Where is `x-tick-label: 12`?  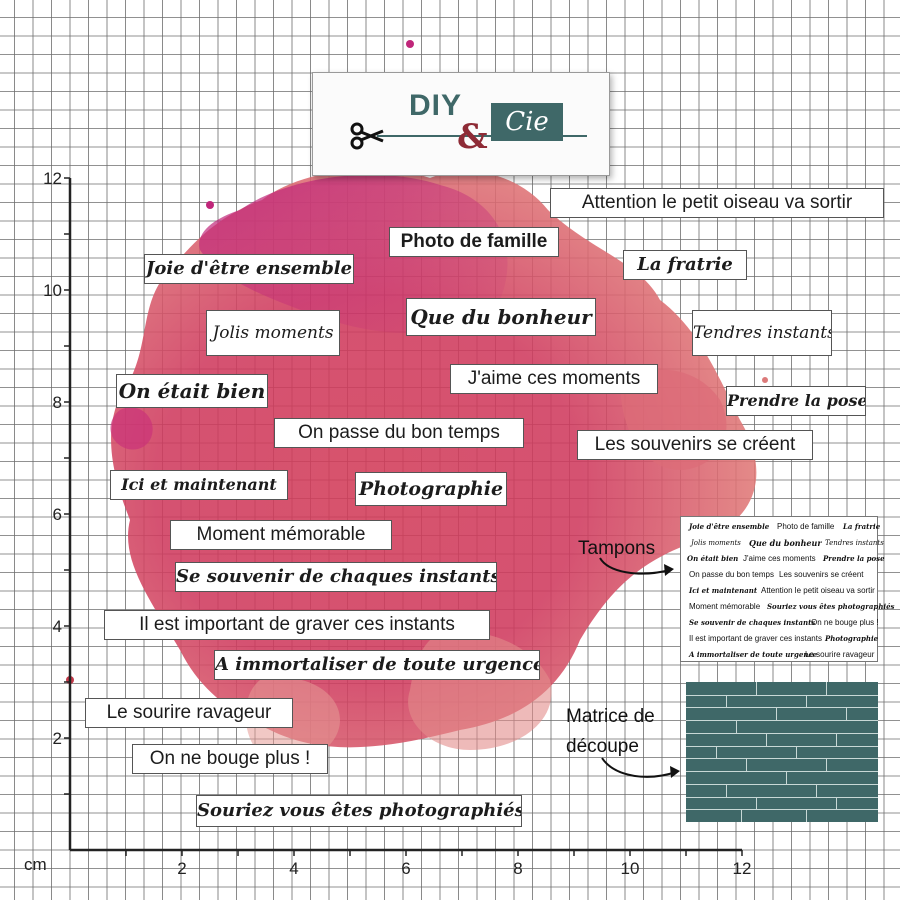 x-tick-label: 12 is located at coordinates (742, 868).